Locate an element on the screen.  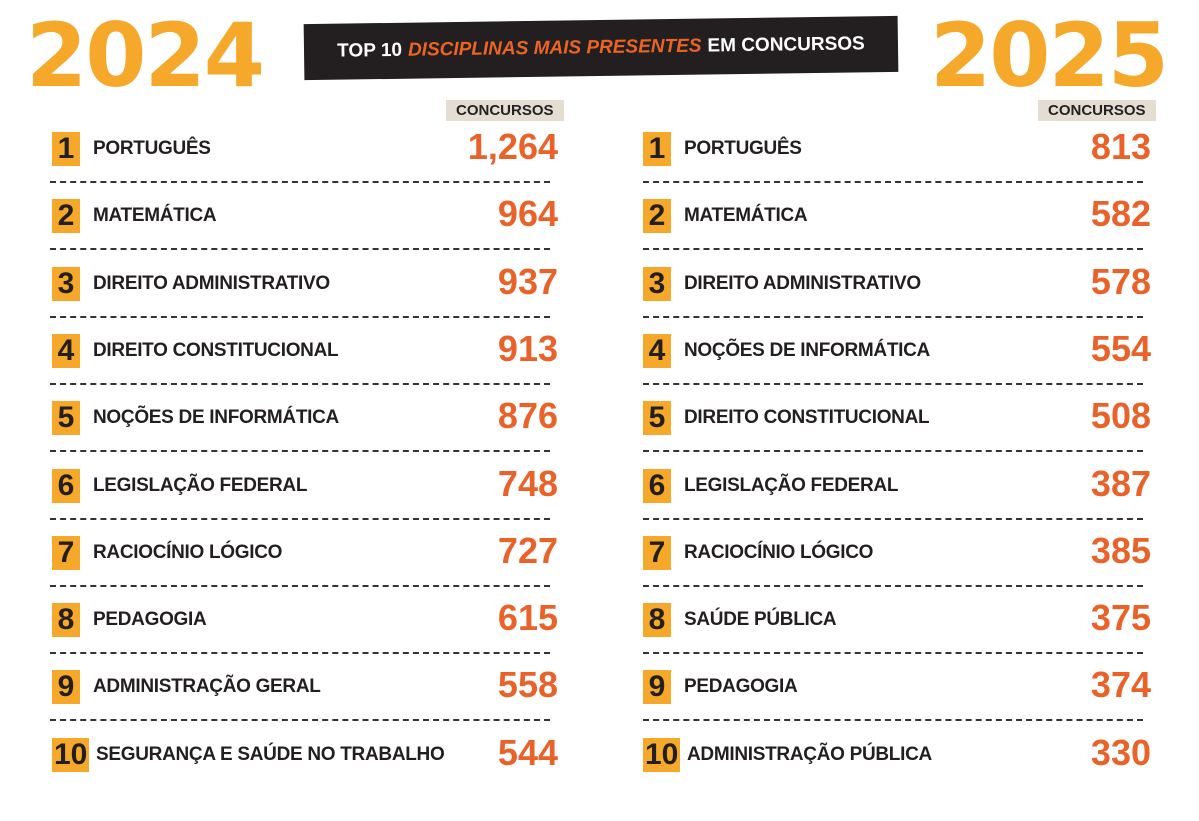
table-row: 5 NOÇÕES DE INFORMÁTICA 876 is located at coordinates (305, 417).